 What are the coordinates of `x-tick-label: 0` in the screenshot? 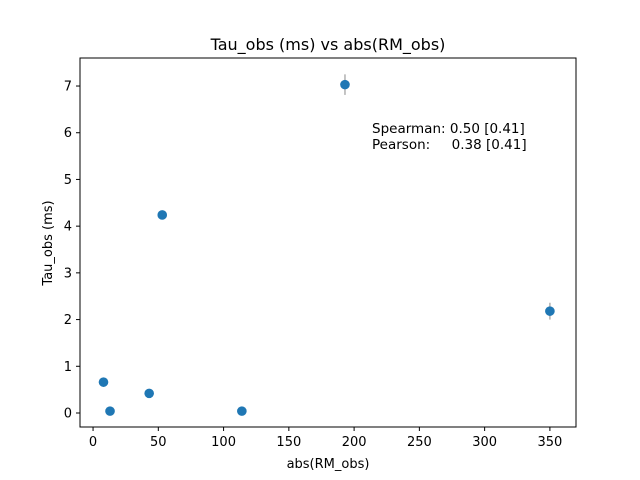 It's located at (93, 442).